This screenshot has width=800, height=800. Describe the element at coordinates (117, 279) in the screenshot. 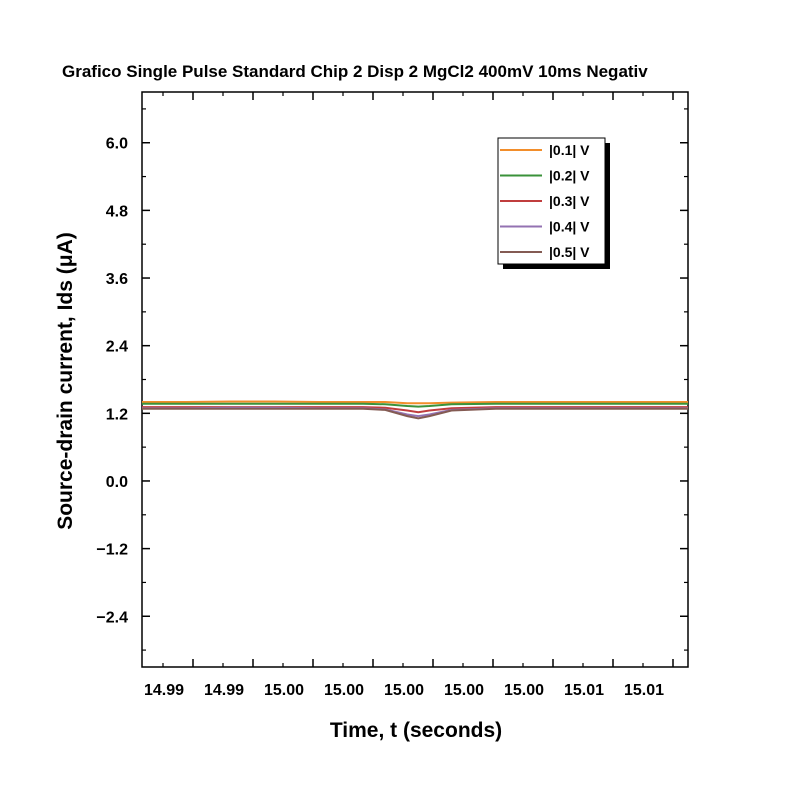

I see `y-tick-label: 3.6` at that location.